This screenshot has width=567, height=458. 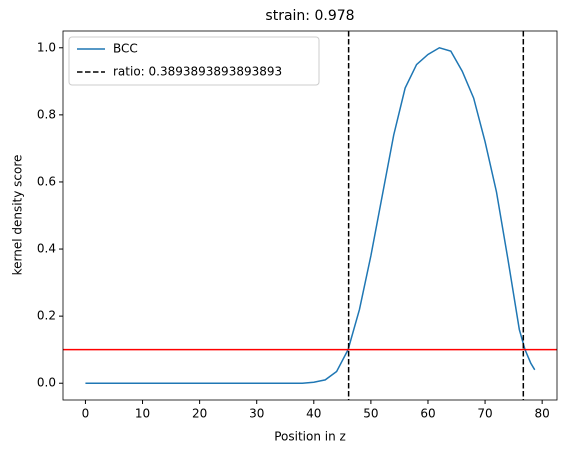 What do you see at coordinates (46, 249) in the screenshot?
I see `y-tick-label: 0.4` at bounding box center [46, 249].